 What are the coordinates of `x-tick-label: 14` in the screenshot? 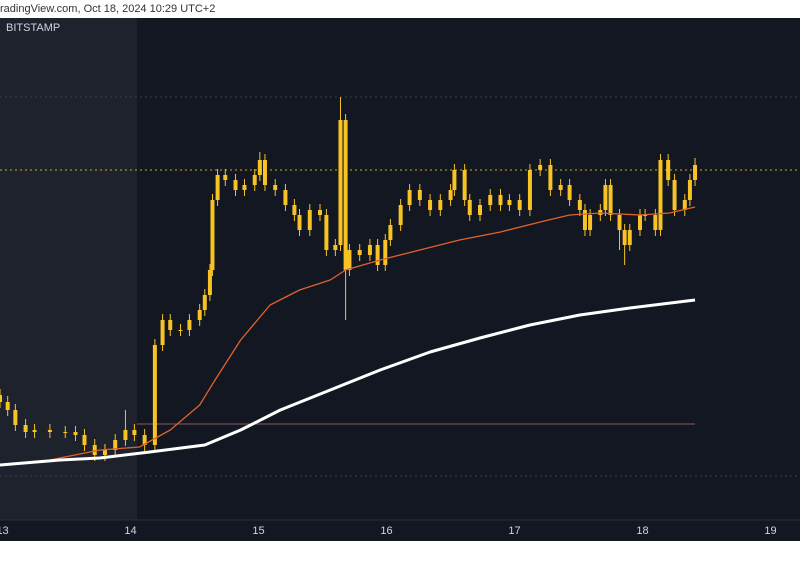 It's located at (130, 531).